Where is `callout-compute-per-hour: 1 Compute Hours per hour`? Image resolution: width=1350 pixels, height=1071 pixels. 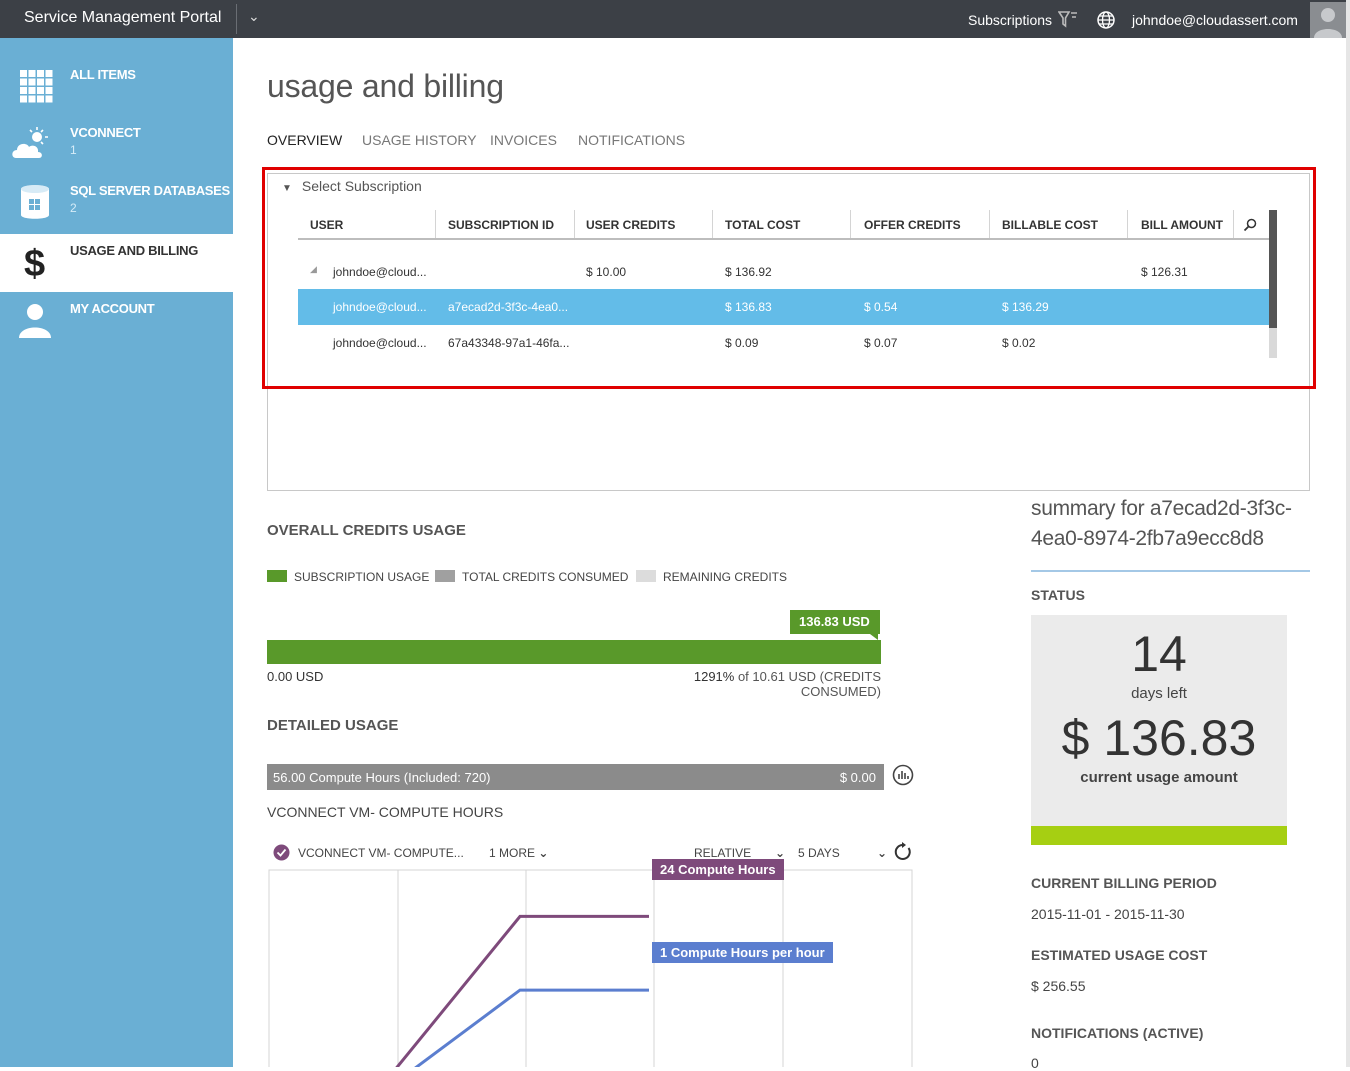 callout-compute-per-hour: 1 Compute Hours per hour is located at coordinates (742, 952).